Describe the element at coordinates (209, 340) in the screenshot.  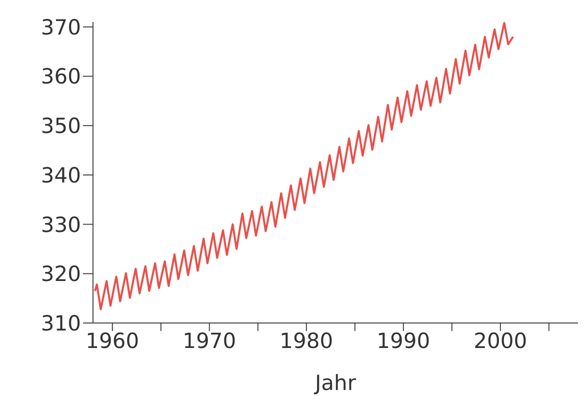
I see `x-tick-label: 1970` at that location.